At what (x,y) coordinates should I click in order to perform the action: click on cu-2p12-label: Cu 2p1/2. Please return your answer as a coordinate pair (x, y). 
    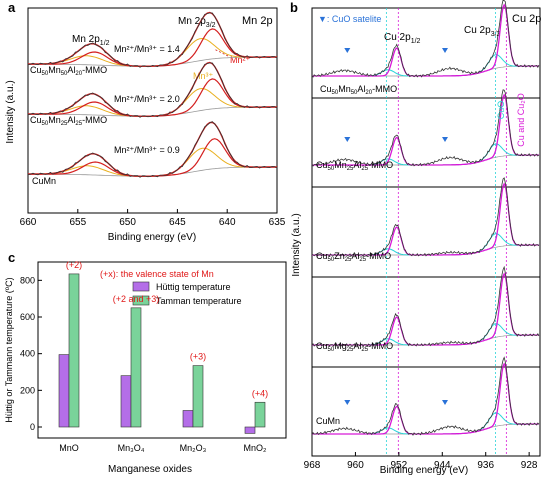
    Looking at the image, I should click on (402, 38).